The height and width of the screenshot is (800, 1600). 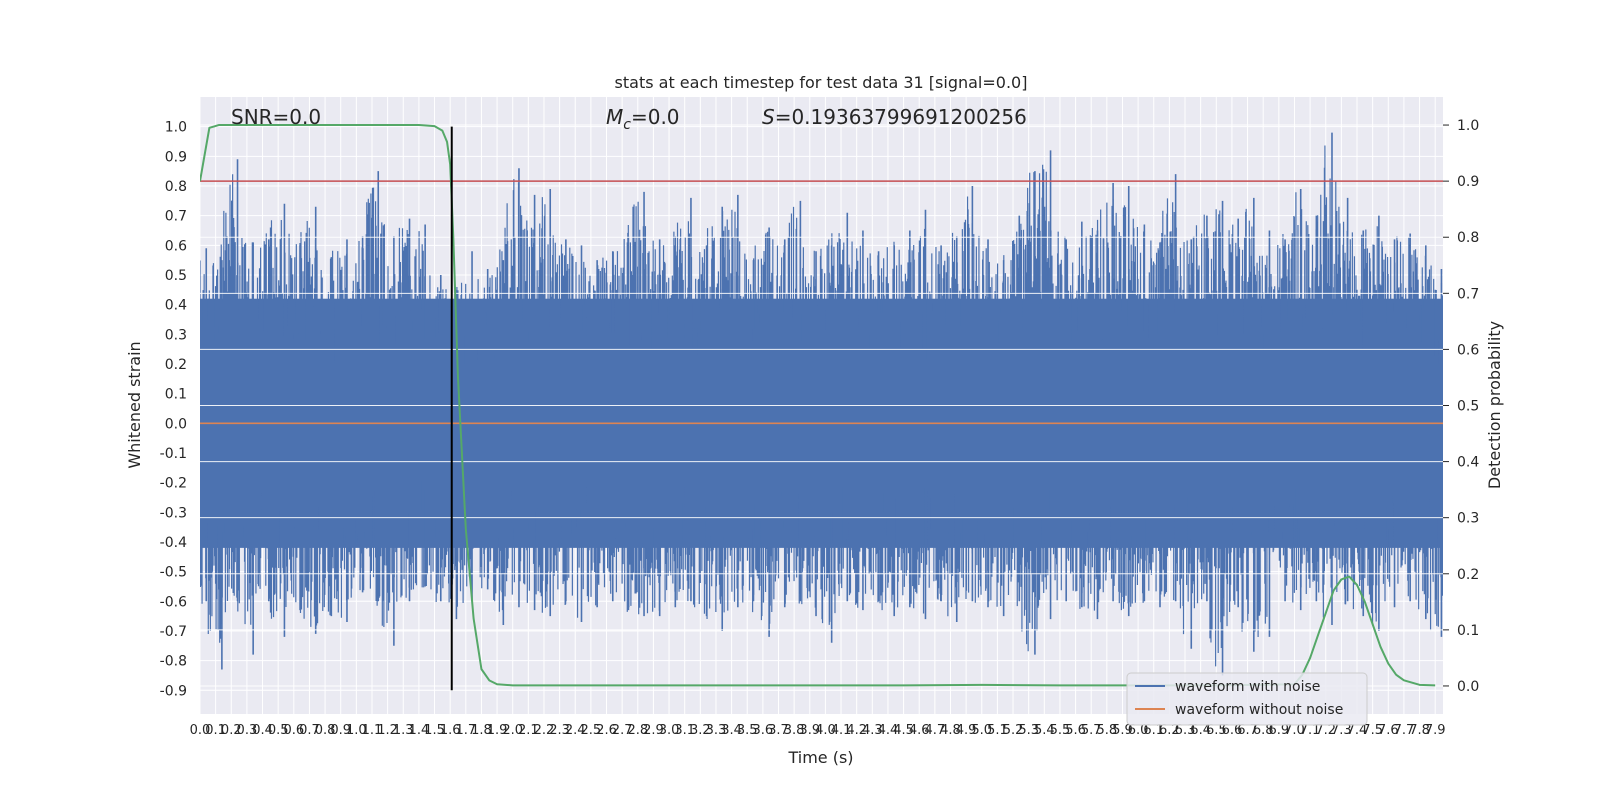 What do you see at coordinates (614, 117) in the screenshot?
I see `chirp-mass-symbol: M` at bounding box center [614, 117].